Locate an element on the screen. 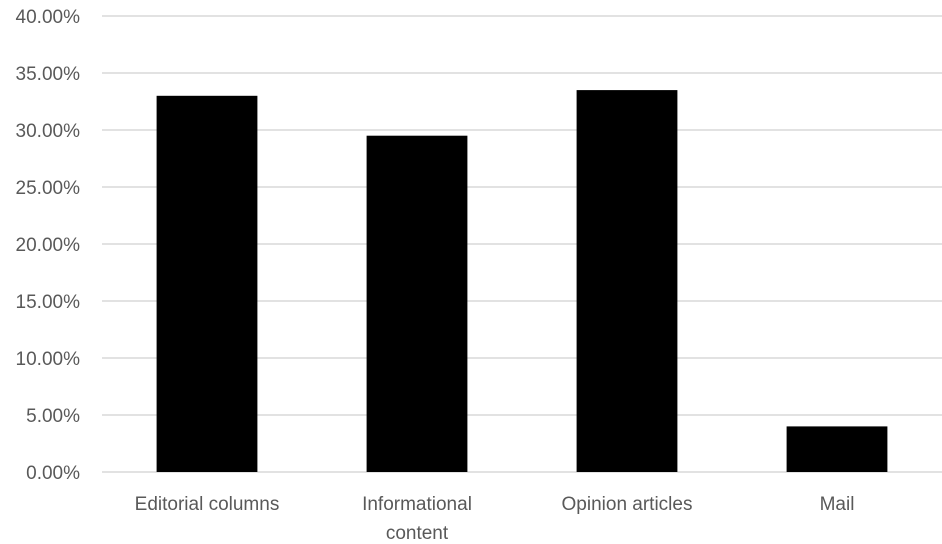 The image size is (942, 544). x-category-label: Editorial columns is located at coordinates (207, 504).